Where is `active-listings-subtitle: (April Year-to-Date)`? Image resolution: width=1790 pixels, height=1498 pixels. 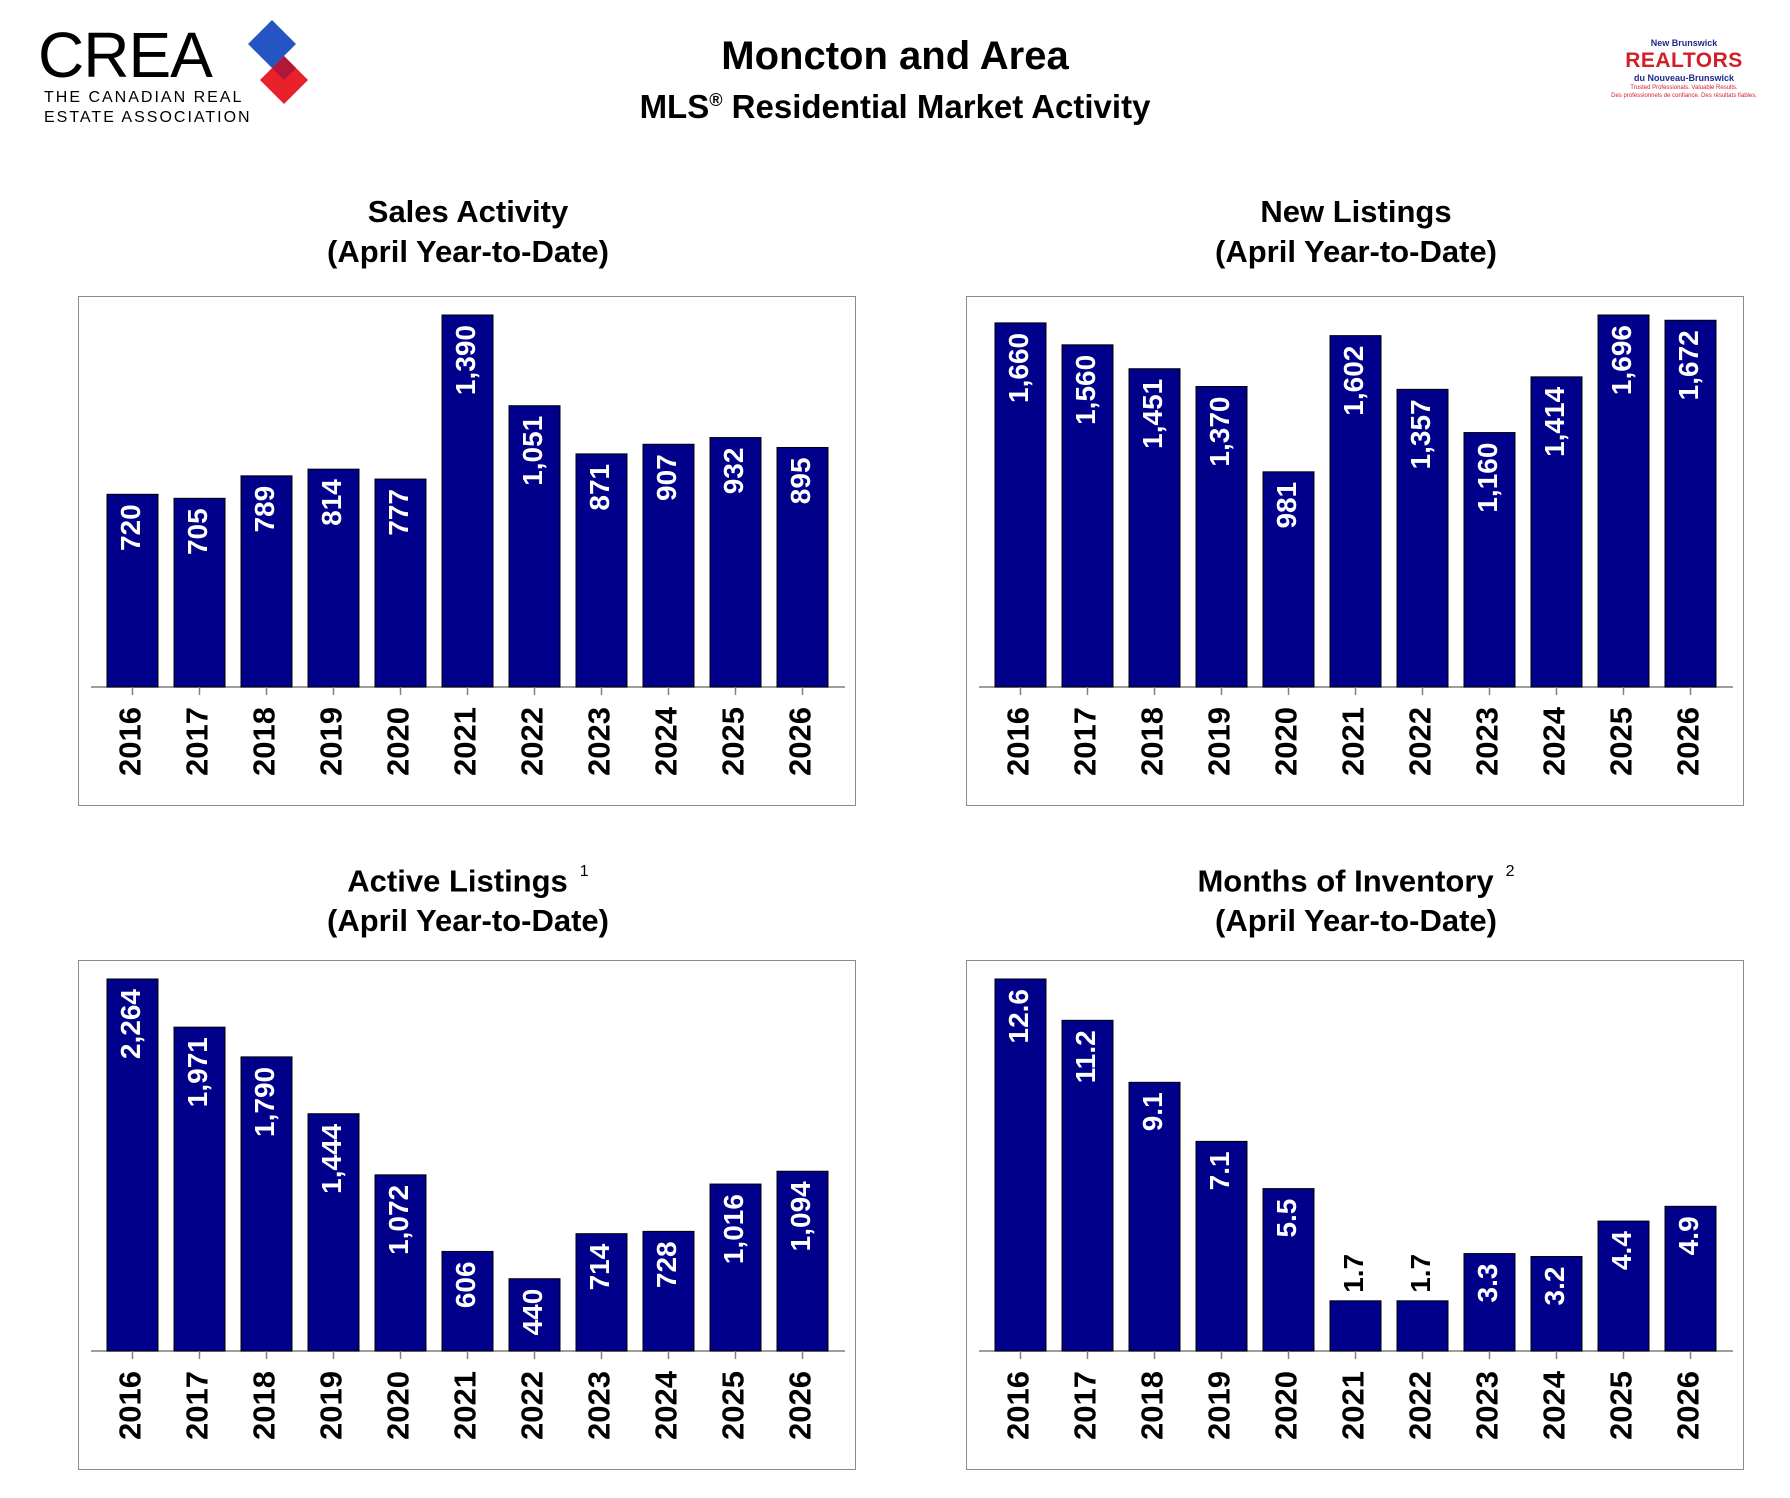 active-listings-subtitle: (April Year-to-Date) is located at coordinates (468, 921).